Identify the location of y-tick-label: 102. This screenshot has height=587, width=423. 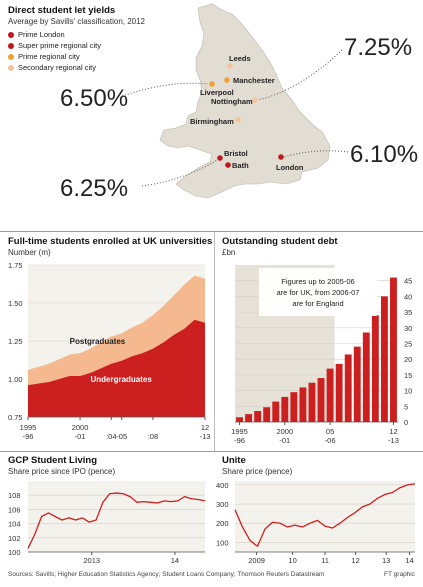
(14, 538).